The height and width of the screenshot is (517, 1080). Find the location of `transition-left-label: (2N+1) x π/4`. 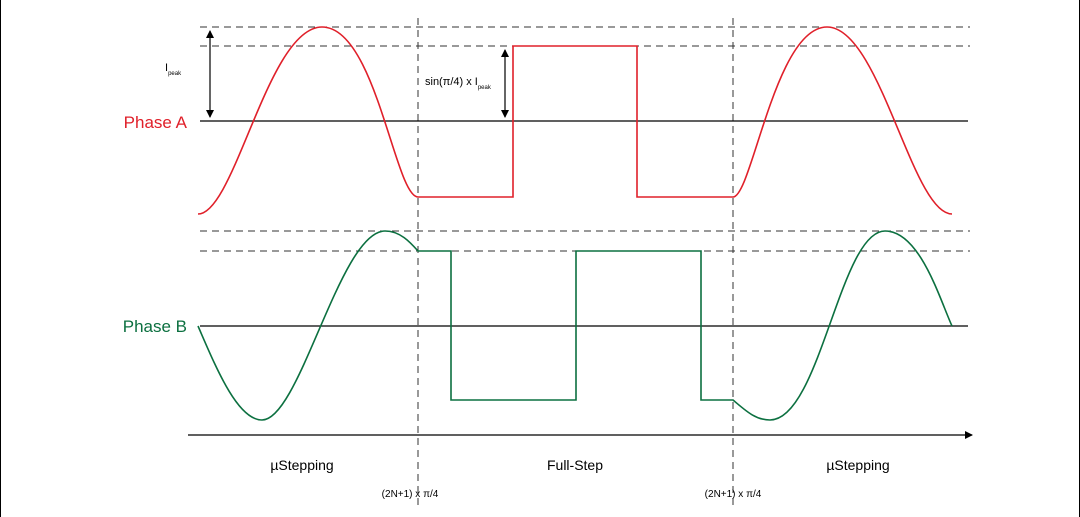

transition-left-label: (2N+1) x π/4 is located at coordinates (410, 494).